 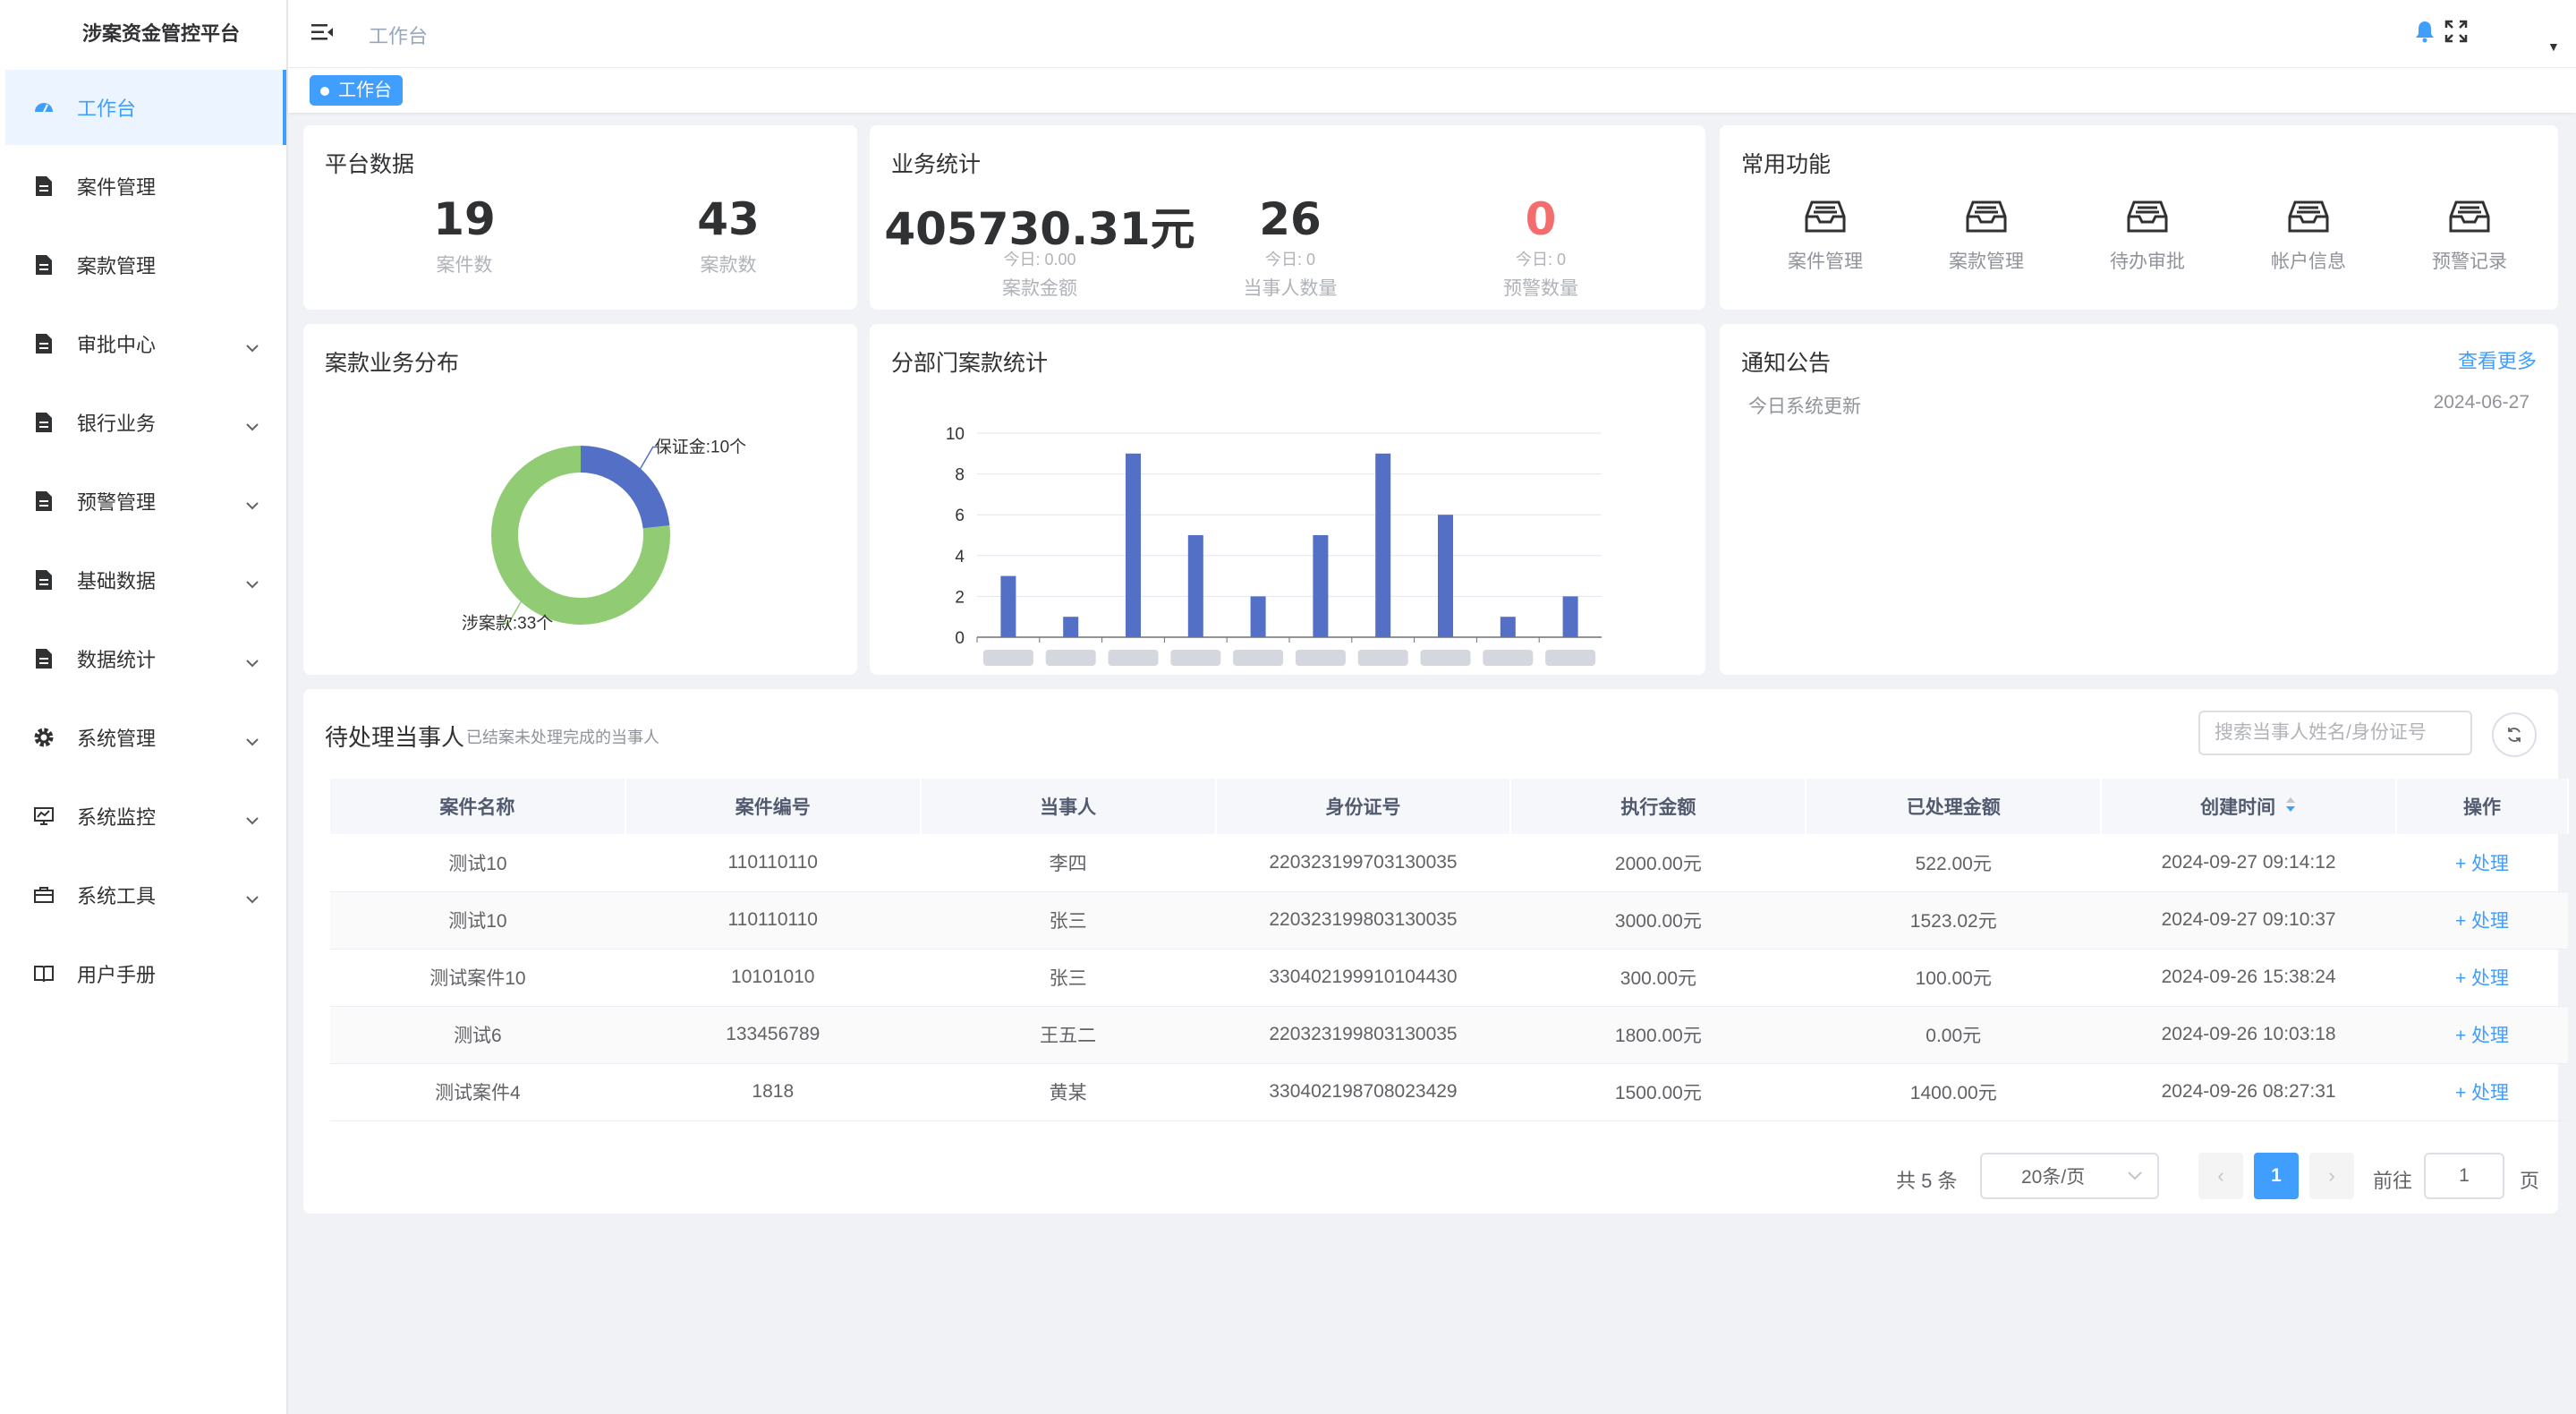 I want to click on breadcrumb: 工作台, so click(x=399, y=36).